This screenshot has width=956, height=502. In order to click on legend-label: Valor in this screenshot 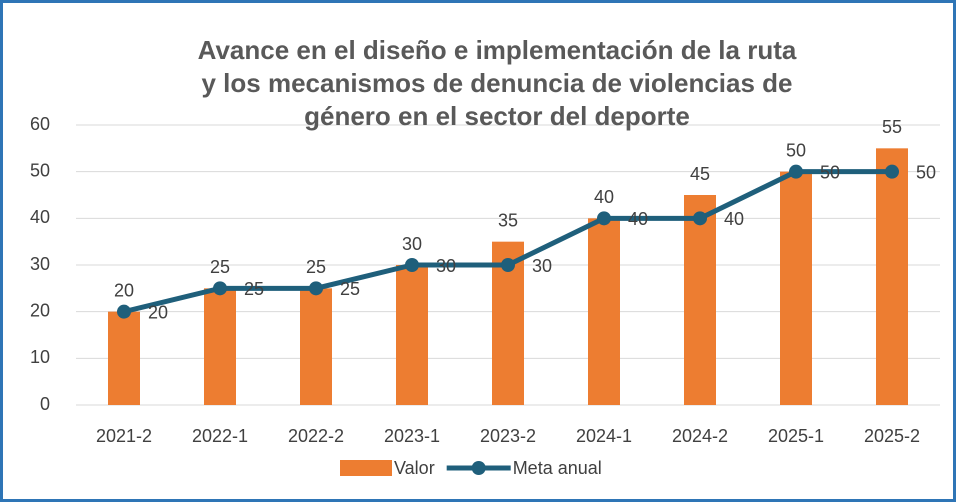, I will do `click(414, 468)`.